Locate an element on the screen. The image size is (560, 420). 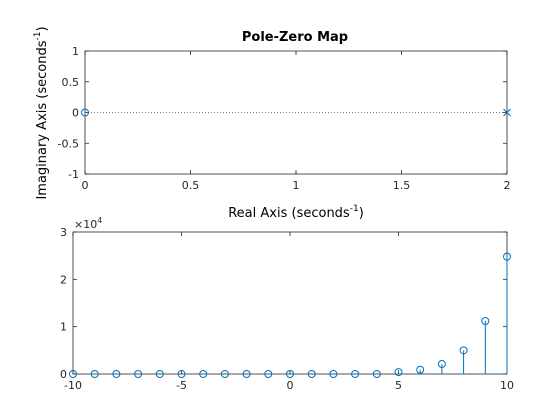
stem-y-tick-label: 3 is located at coordinates (63, 232).